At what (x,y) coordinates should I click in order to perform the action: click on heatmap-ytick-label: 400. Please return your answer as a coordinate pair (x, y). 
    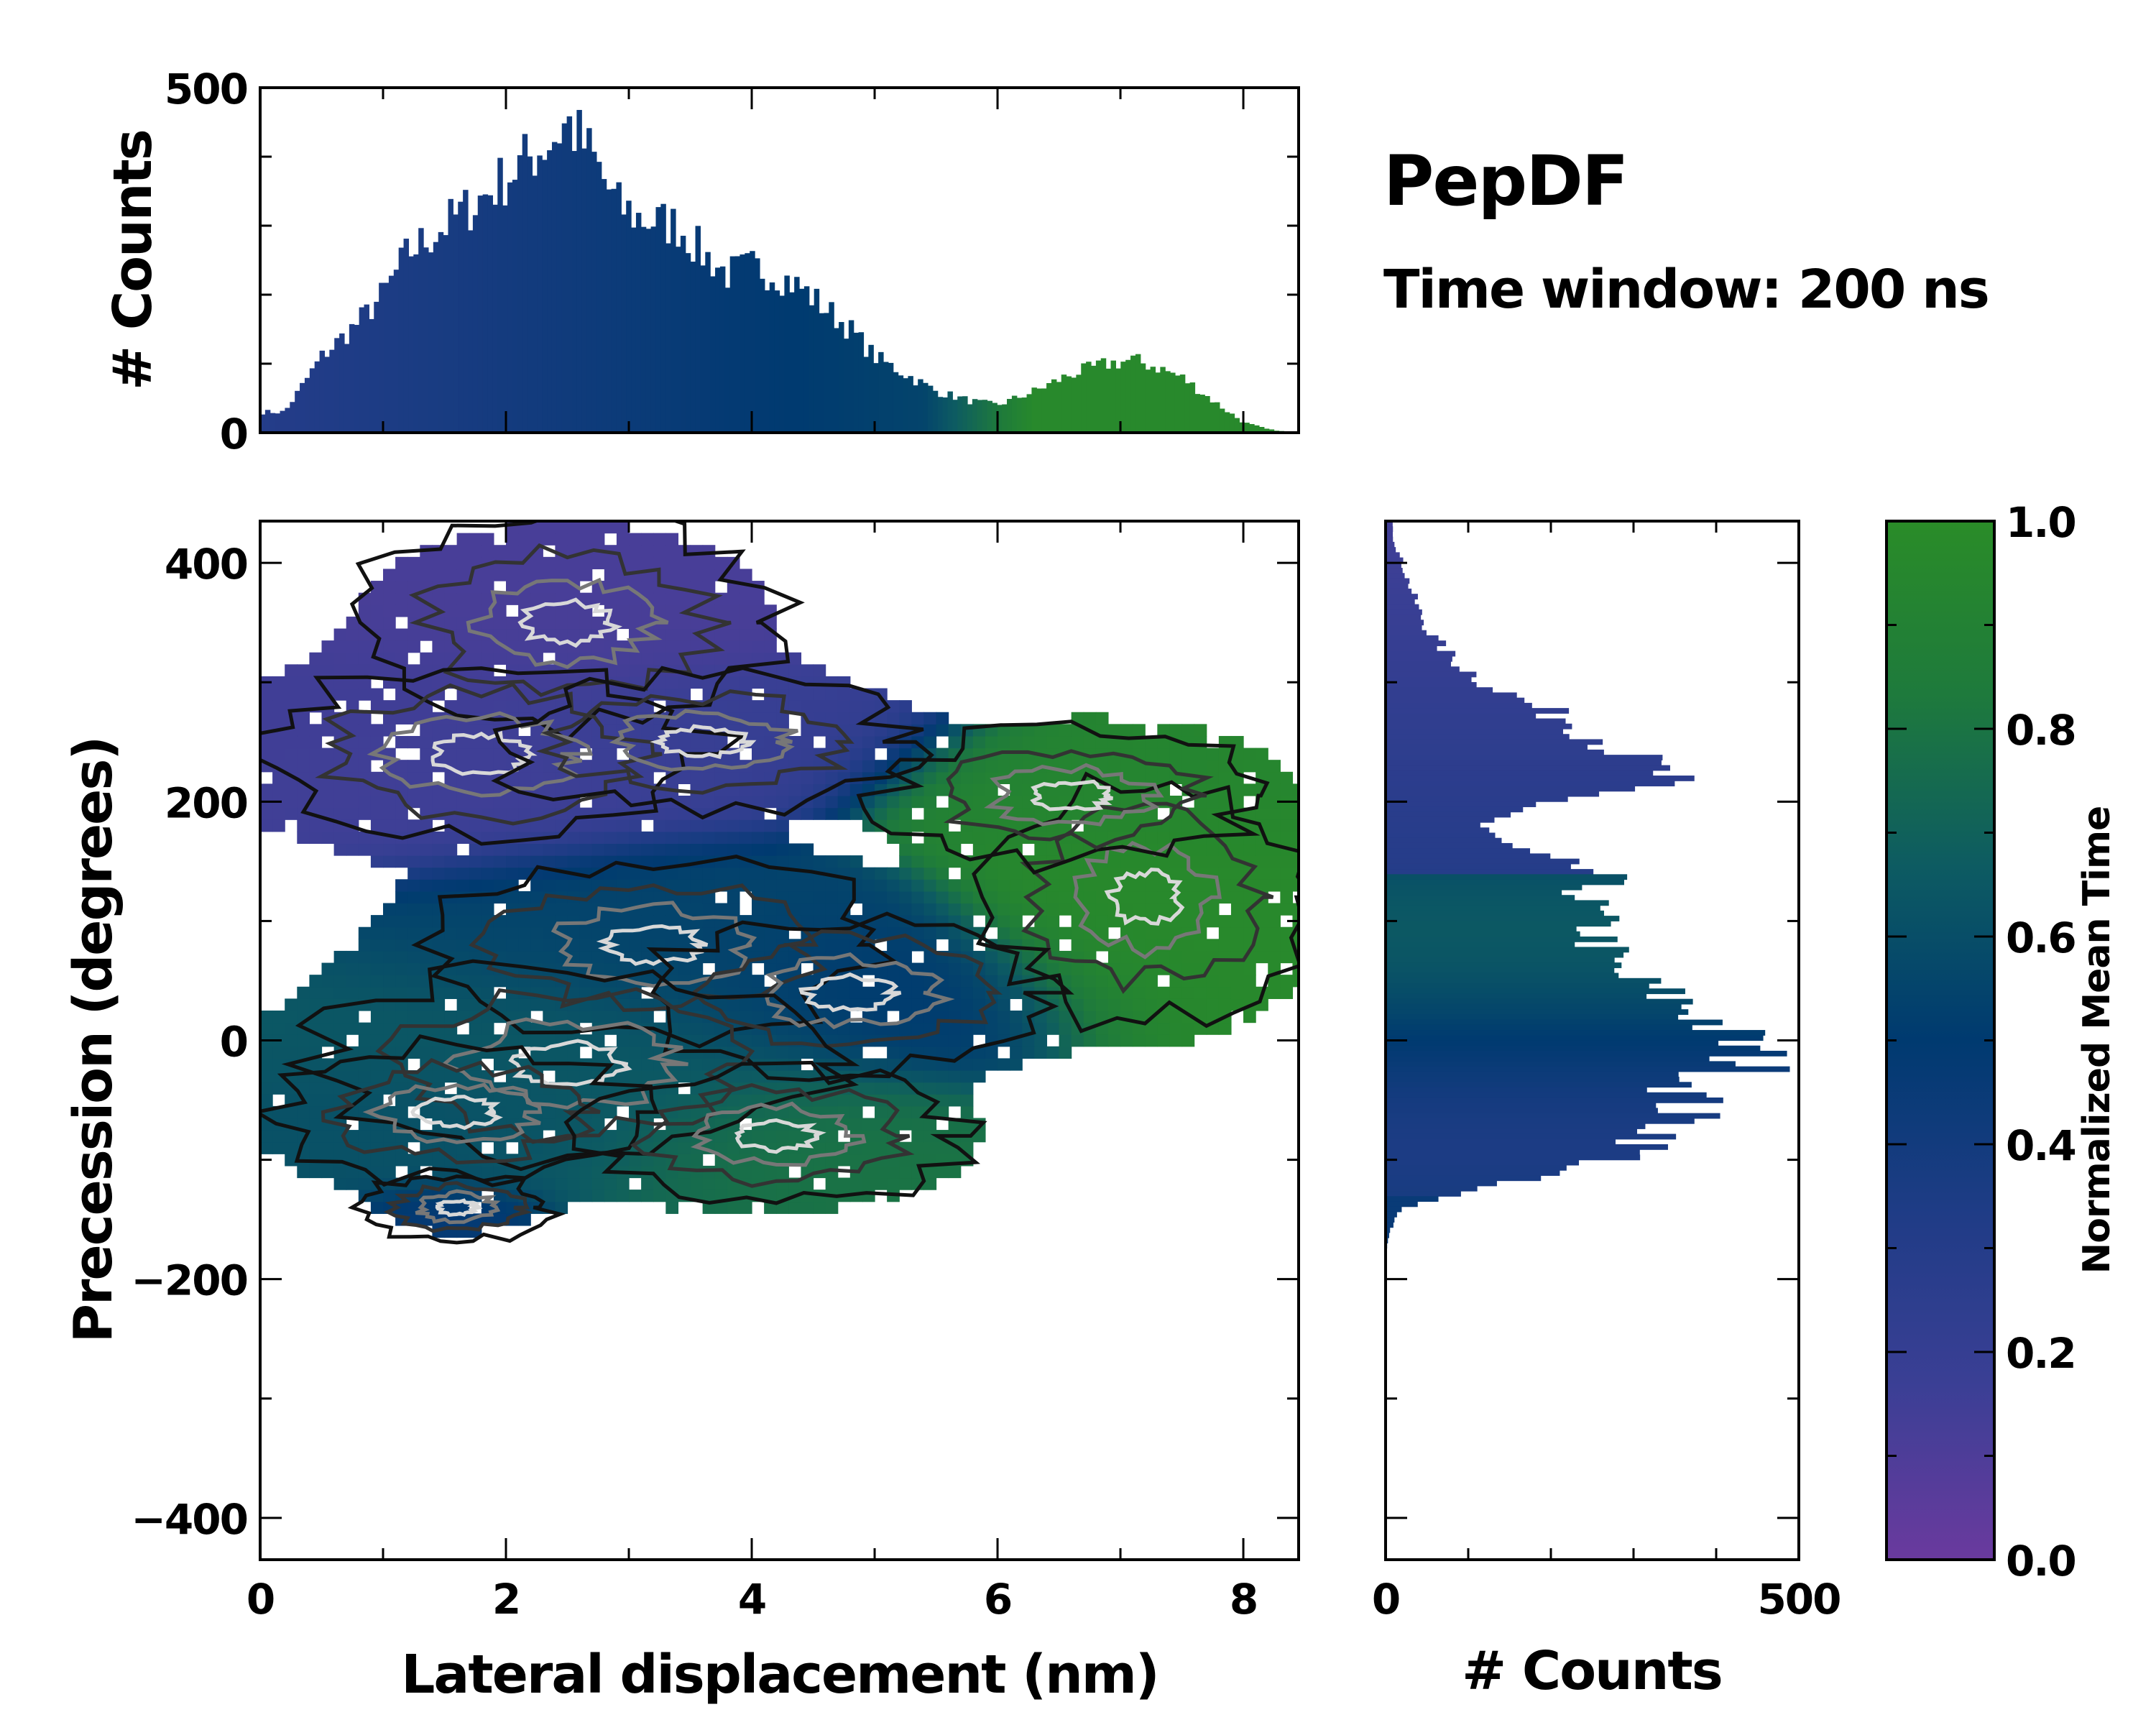
    Looking at the image, I should click on (206, 564).